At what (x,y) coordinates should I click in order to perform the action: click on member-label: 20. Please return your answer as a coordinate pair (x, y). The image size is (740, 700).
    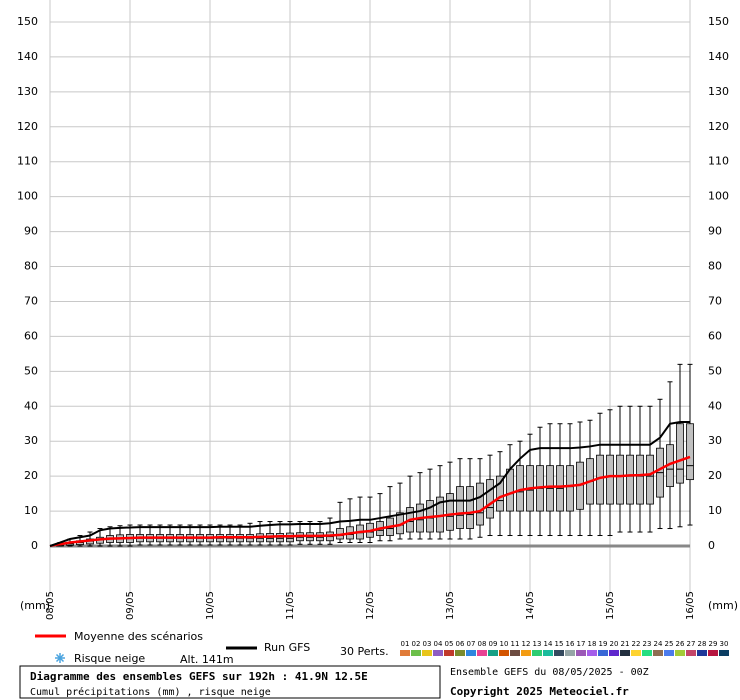
    Looking at the image, I should click on (614, 644).